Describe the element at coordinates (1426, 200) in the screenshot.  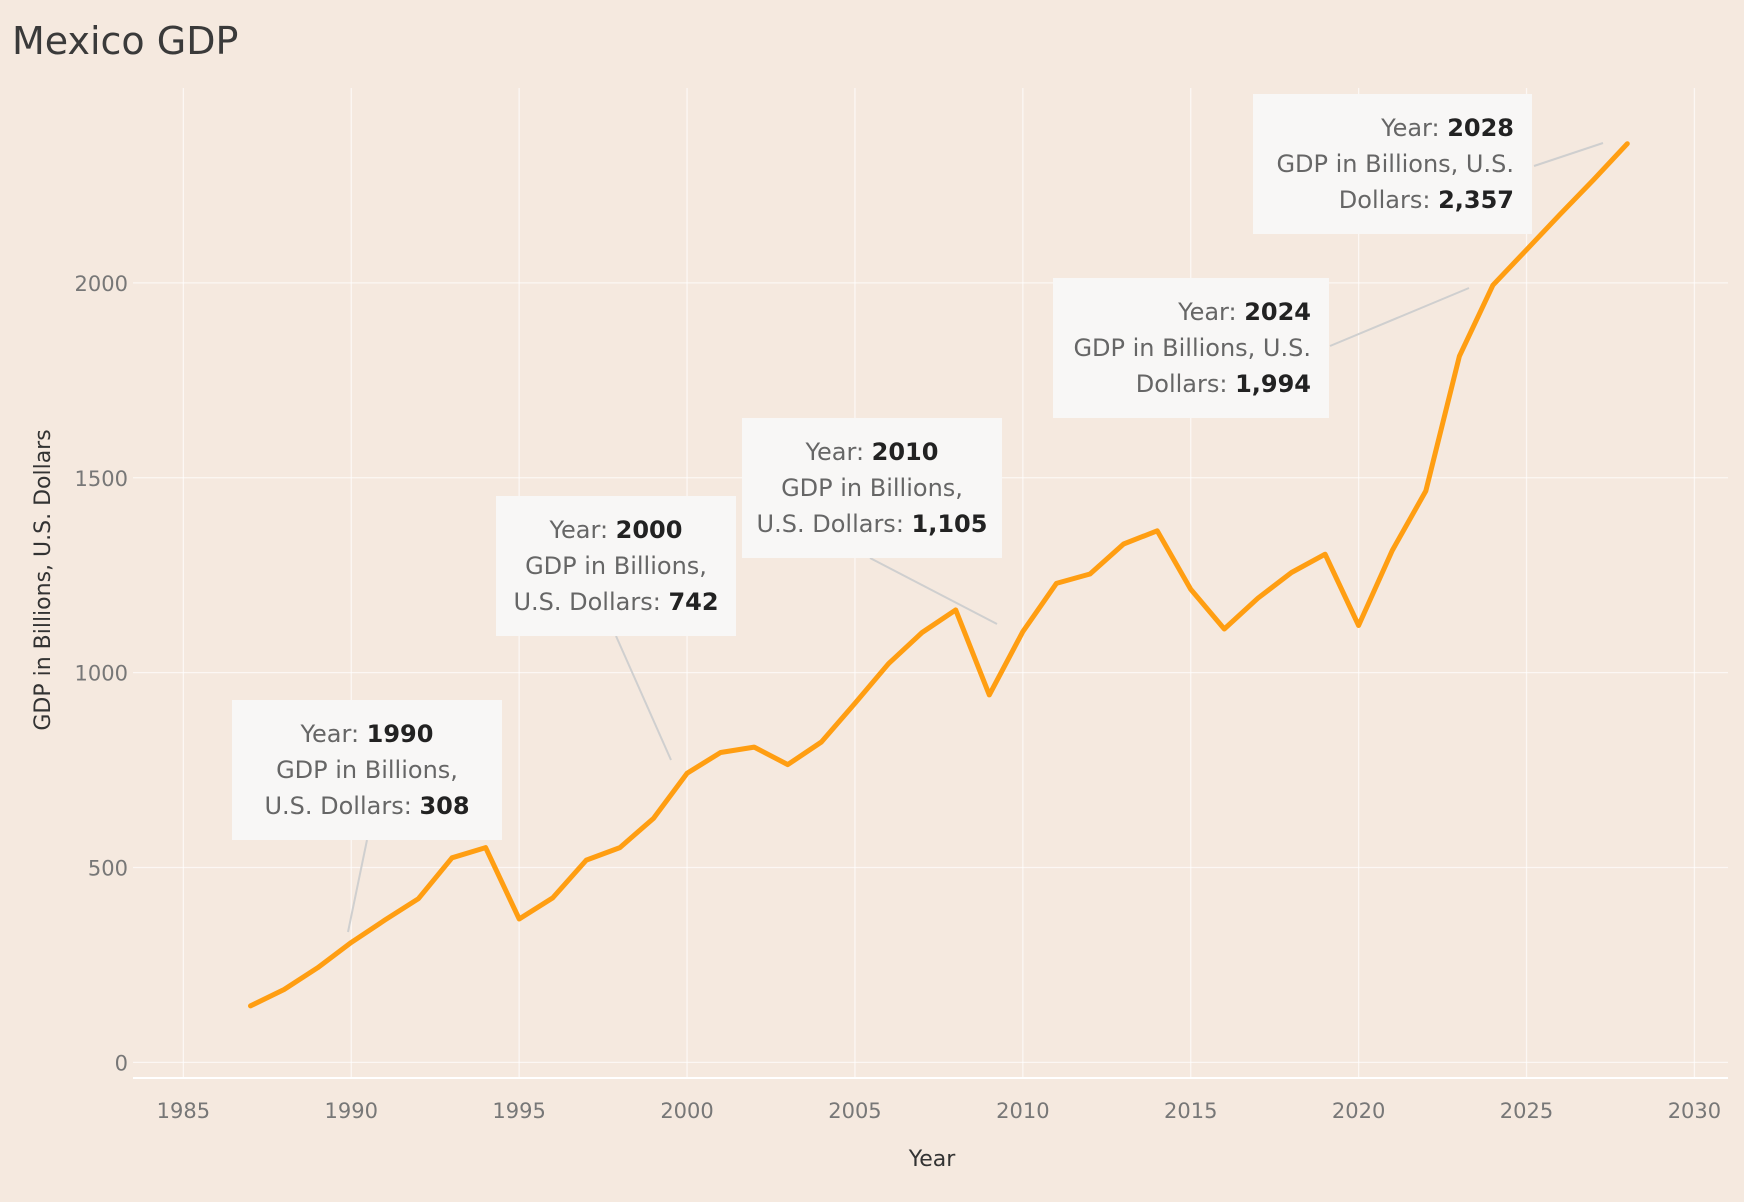
I see `annotation-text: Dollars: 2,357` at that location.